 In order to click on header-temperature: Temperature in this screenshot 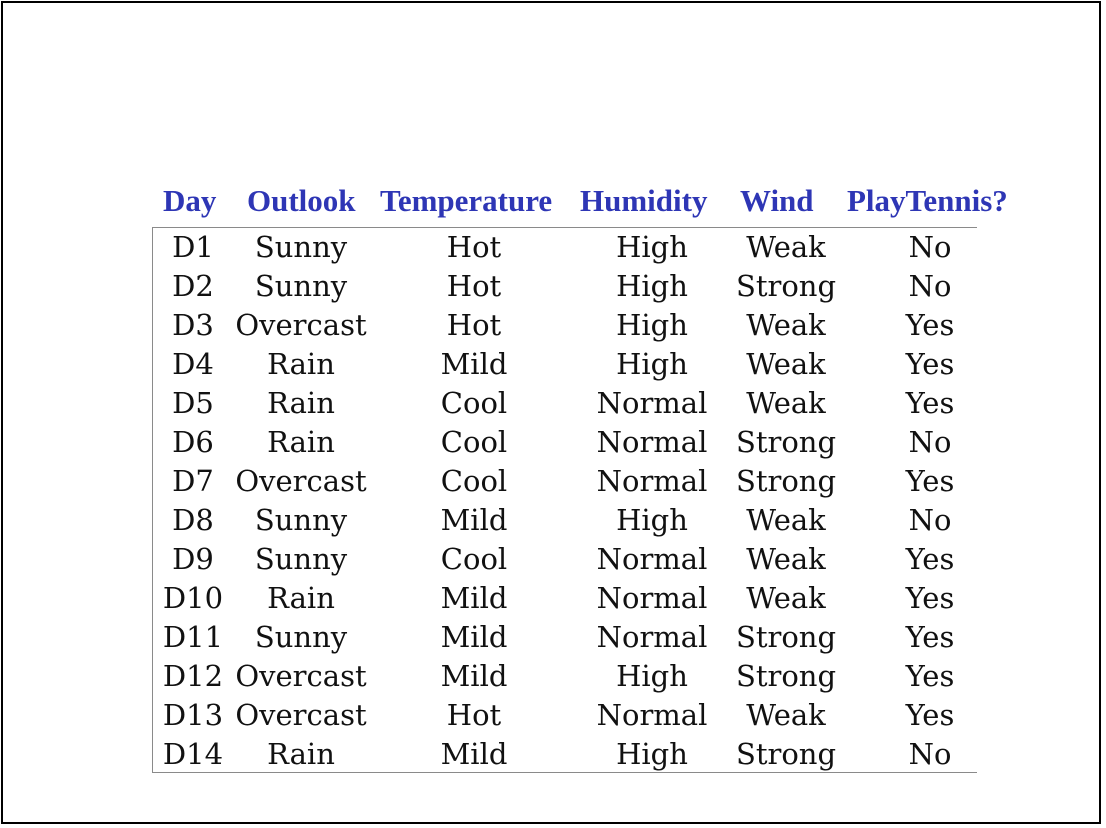, I will do `click(466, 200)`.